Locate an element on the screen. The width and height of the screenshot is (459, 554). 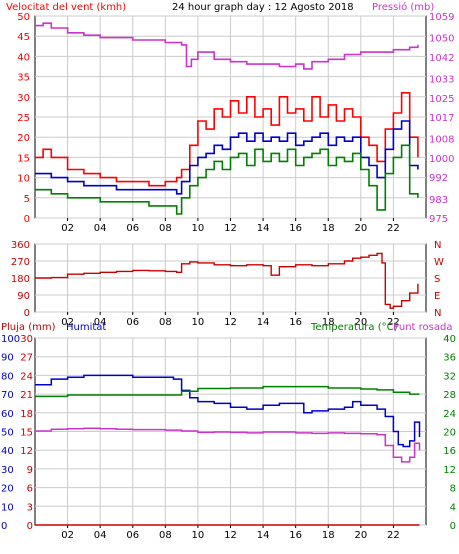
temperature-tick: 36 is located at coordinates (449, 358).